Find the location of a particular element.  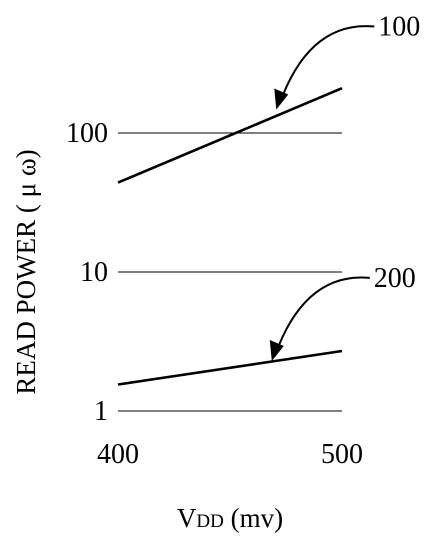

x-tick-label-500: 500 is located at coordinates (342, 454).